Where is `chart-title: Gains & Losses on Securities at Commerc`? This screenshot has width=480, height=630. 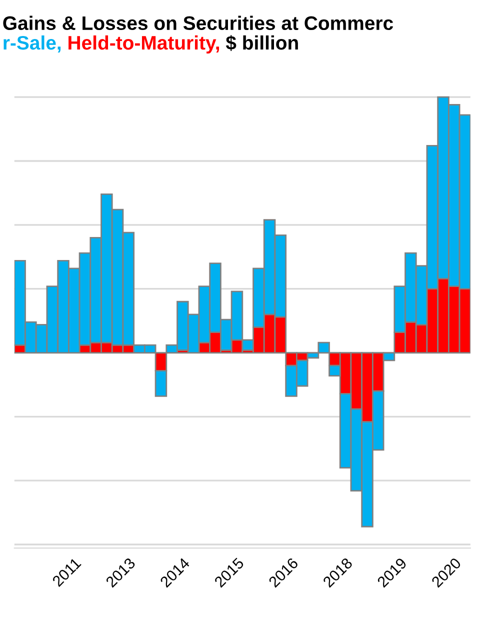
chart-title: Gains & Losses on Securities at Commerc is located at coordinates (198, 23).